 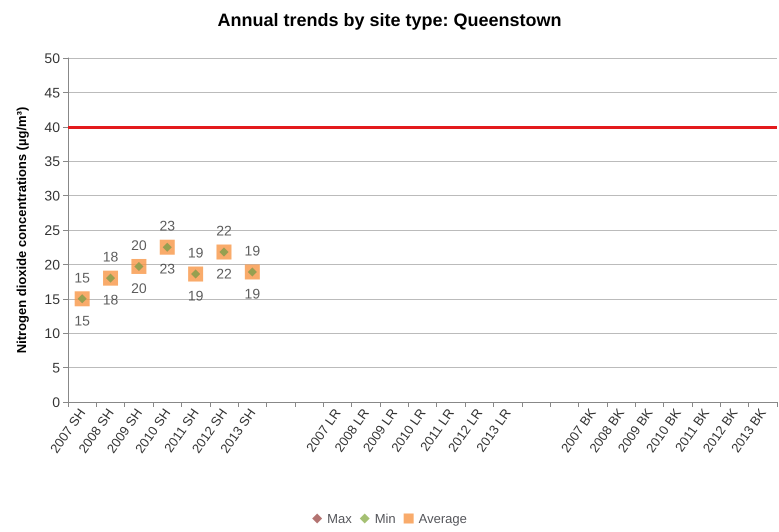 I want to click on y-tick-label: 15, so click(x=52, y=298).